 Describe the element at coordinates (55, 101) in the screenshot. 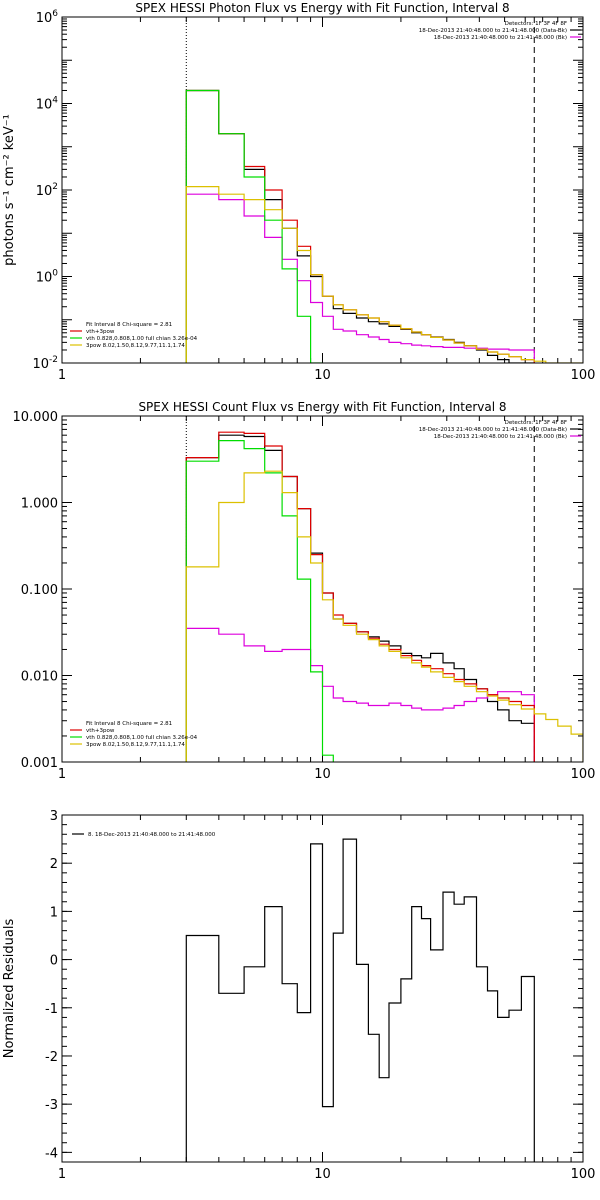

I see `y-tick-exponent: 4` at that location.